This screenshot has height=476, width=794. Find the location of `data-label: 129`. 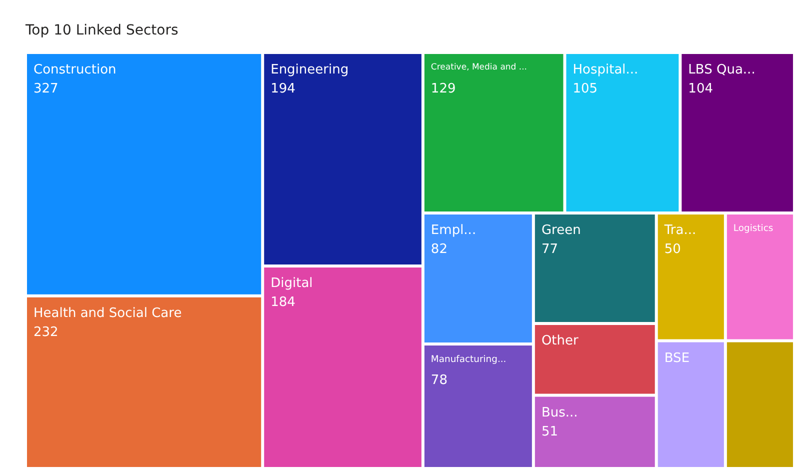

data-label: 129 is located at coordinates (443, 89).